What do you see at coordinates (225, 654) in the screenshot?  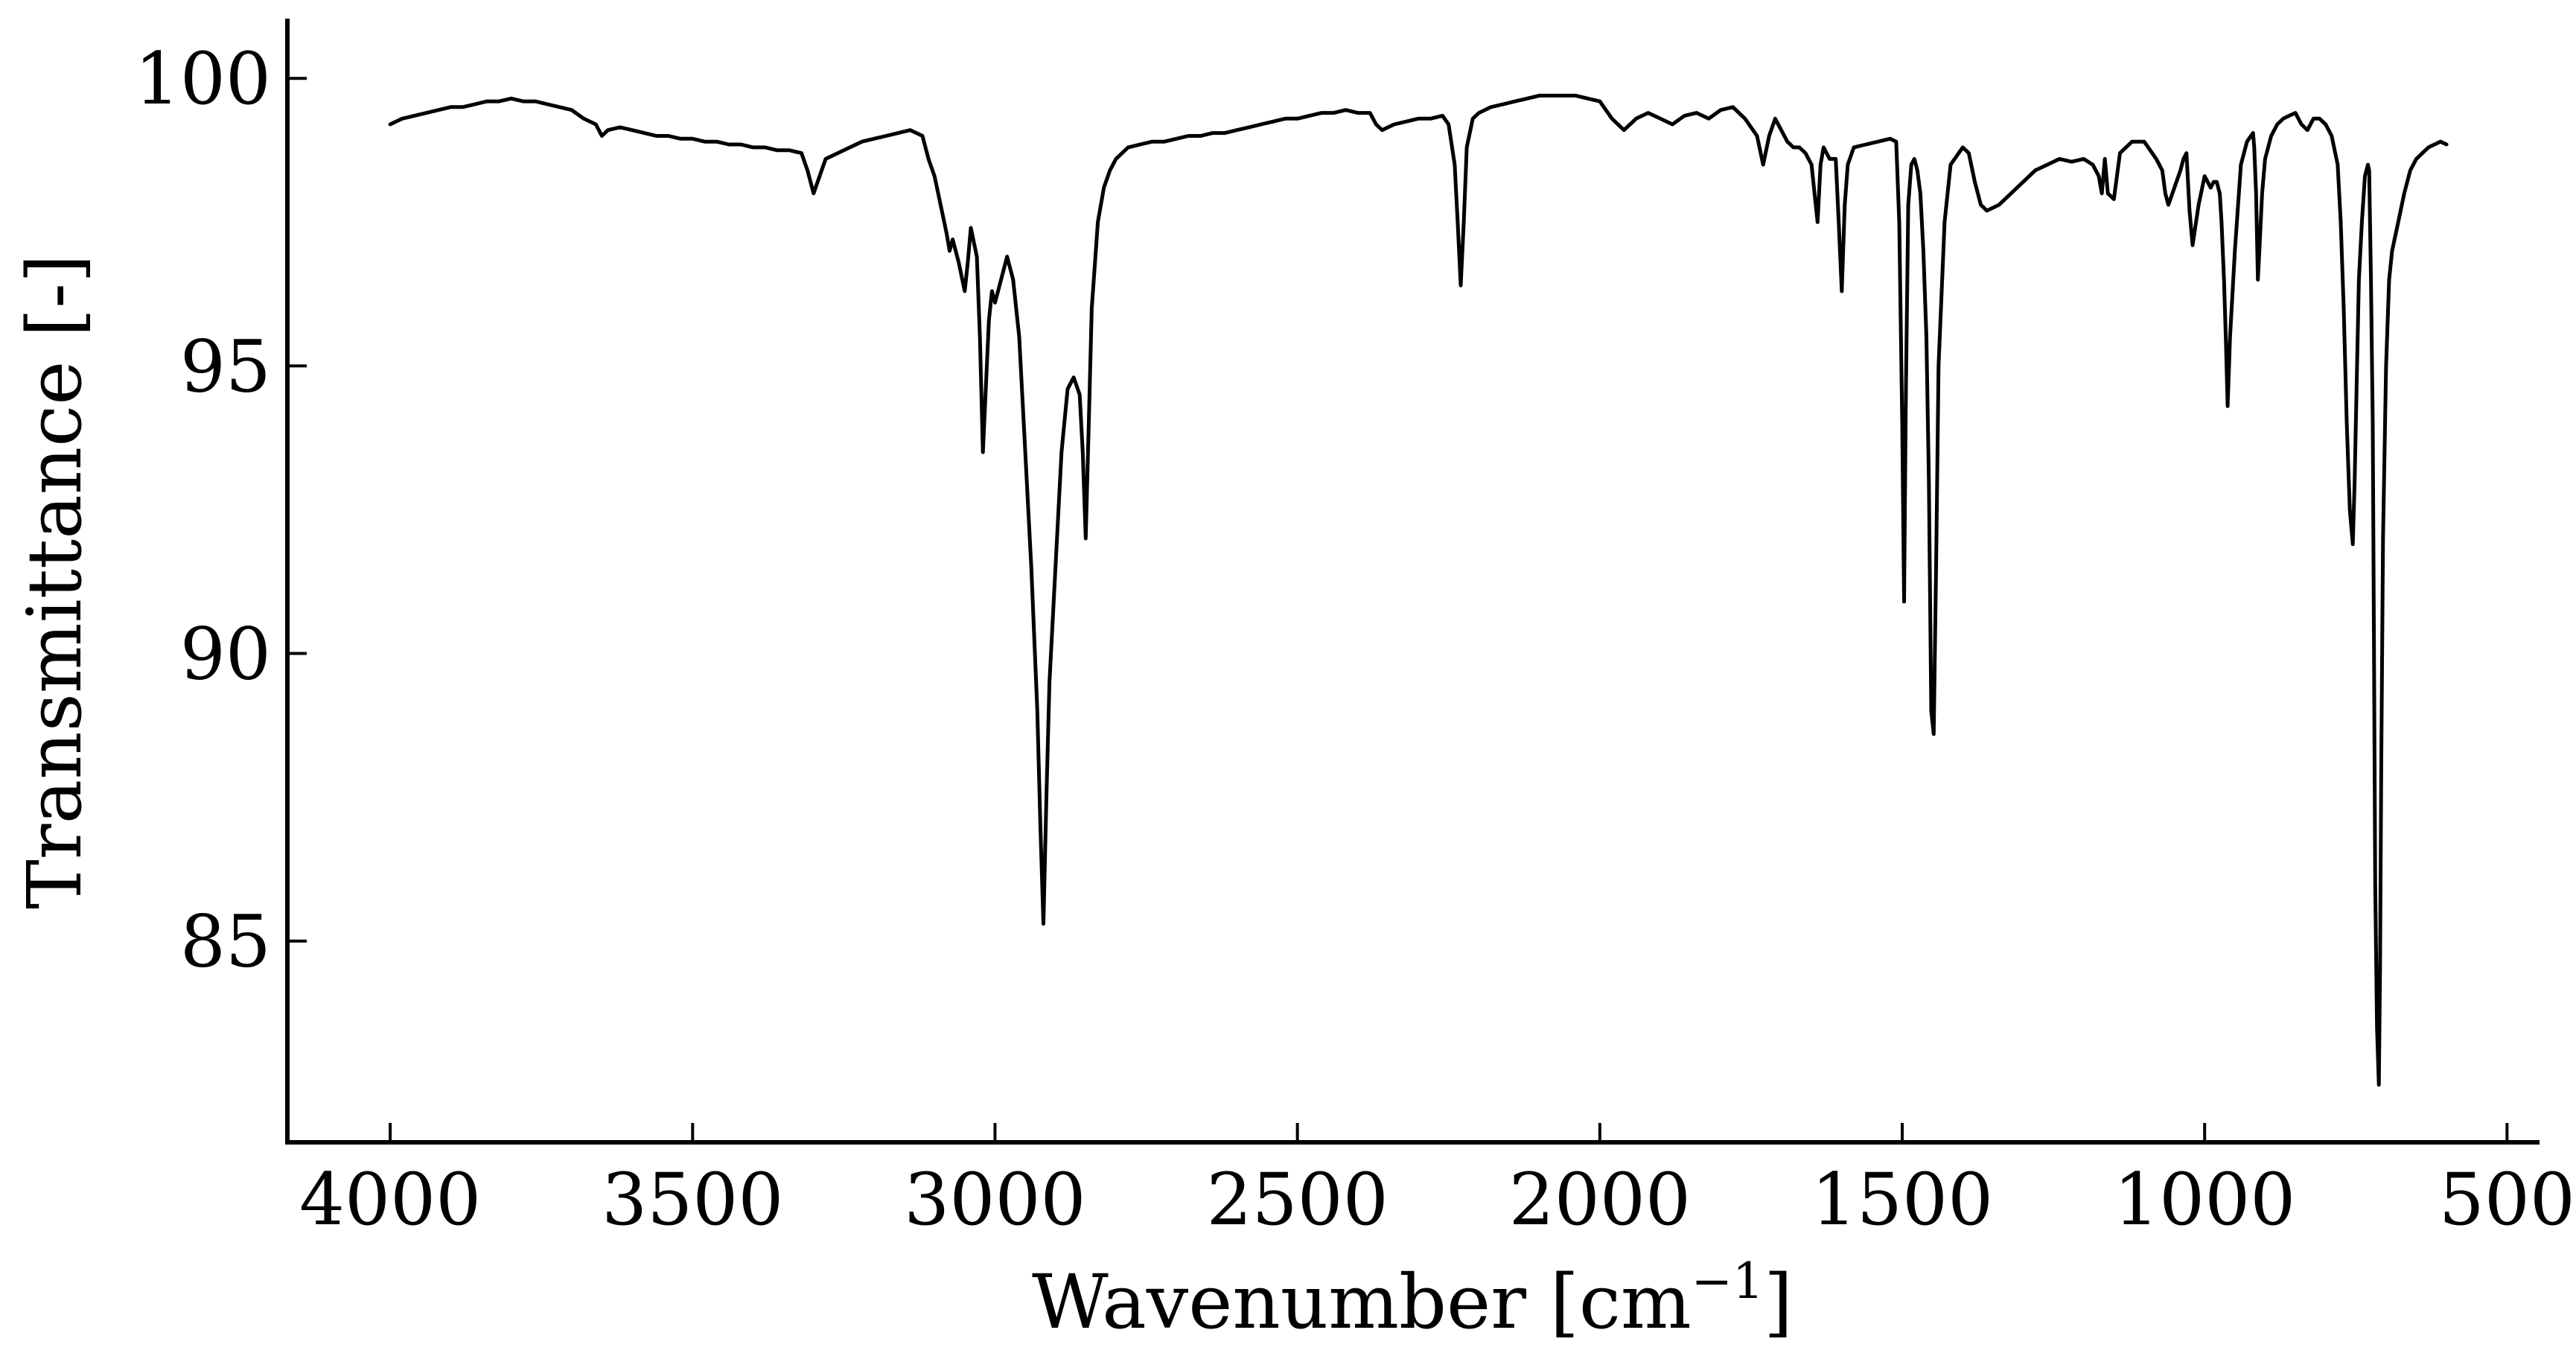 I see `y-tick-label: 90` at bounding box center [225, 654].